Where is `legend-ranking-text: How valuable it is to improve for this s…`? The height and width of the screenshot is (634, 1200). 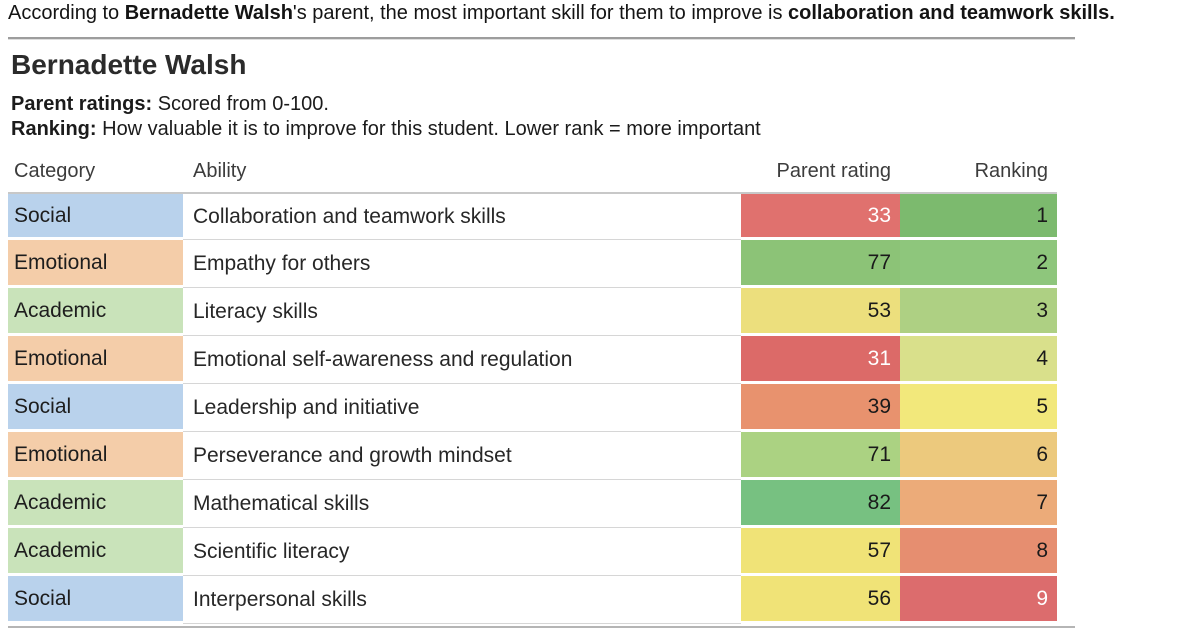 legend-ranking-text: How valuable it is to improve for this s… is located at coordinates (428, 129).